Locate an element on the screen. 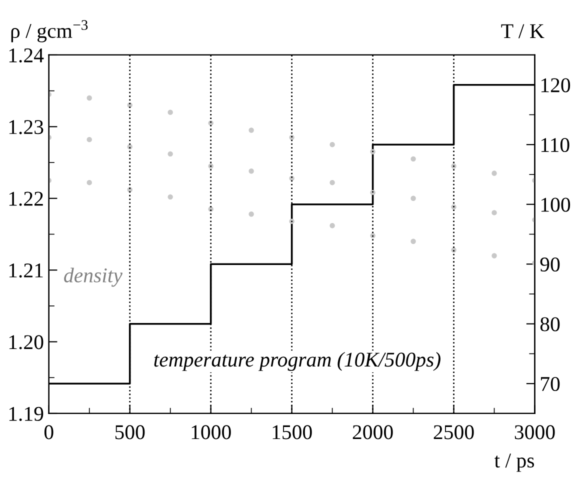 The height and width of the screenshot is (478, 575). y-tick-label: 1.20 is located at coordinates (26, 342).